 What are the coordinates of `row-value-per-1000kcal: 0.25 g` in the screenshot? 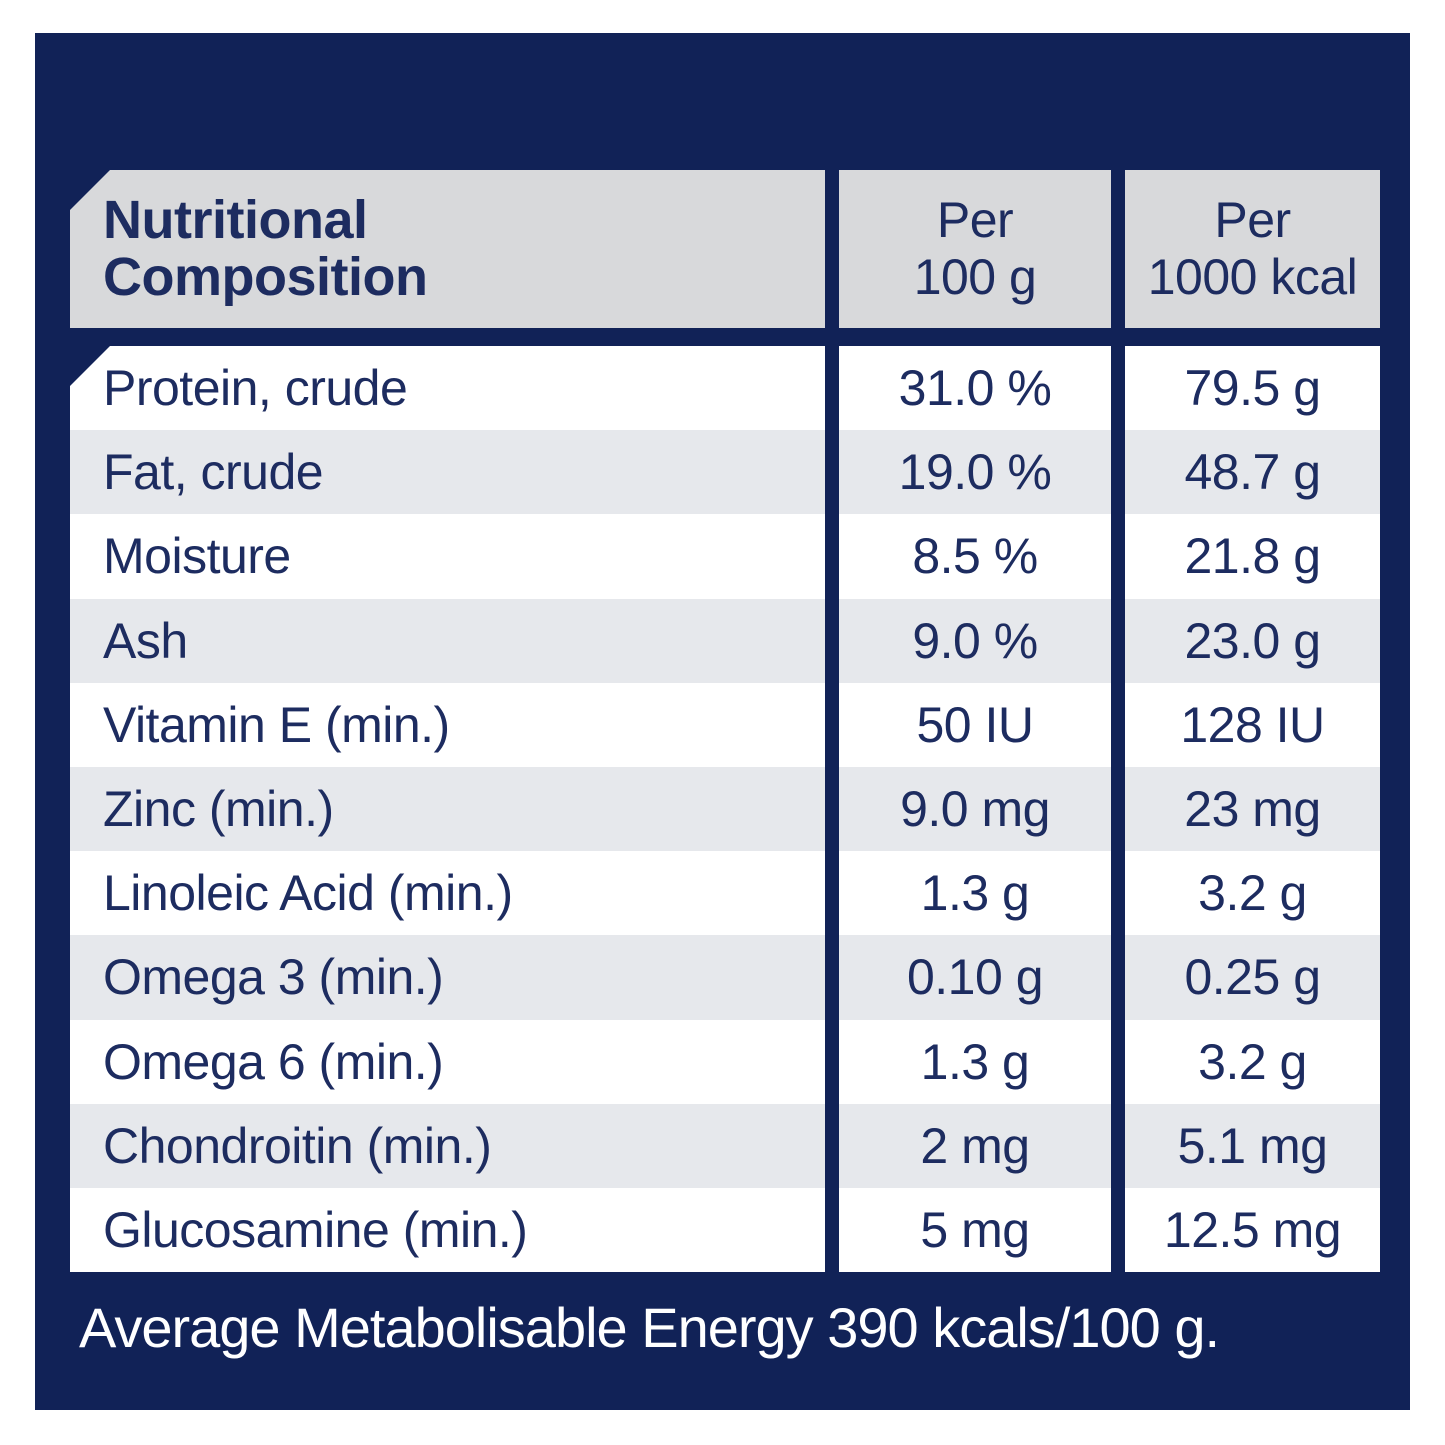 It's located at (1252, 977).